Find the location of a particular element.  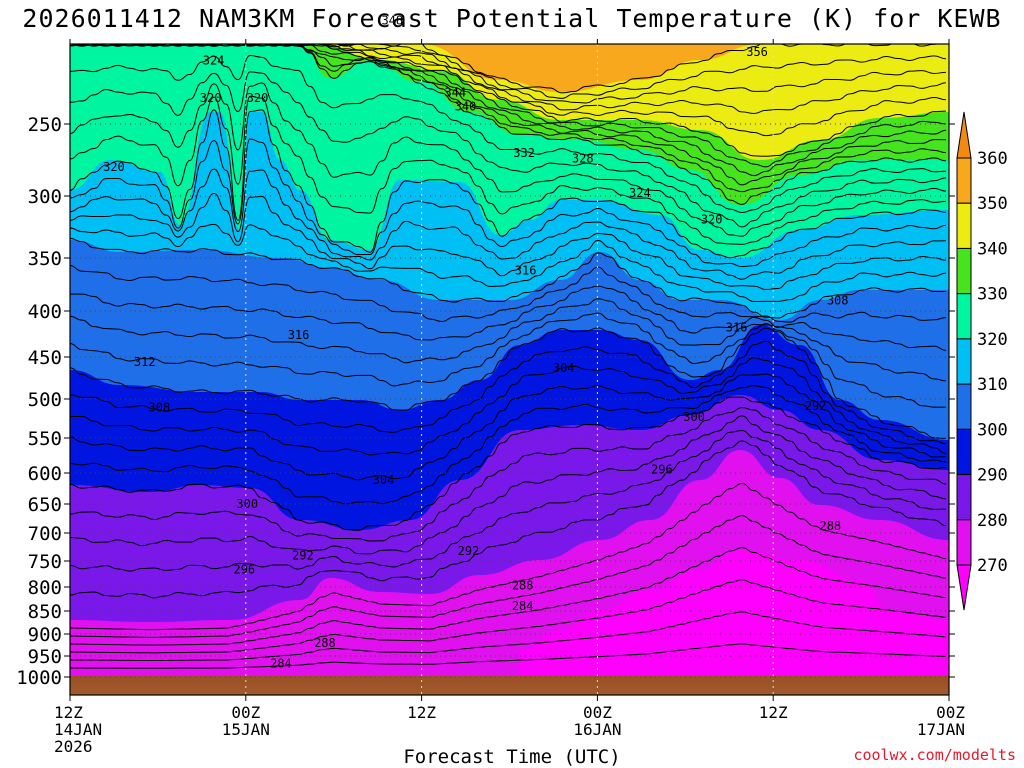

colorbar-label: 350 is located at coordinates (992, 204).